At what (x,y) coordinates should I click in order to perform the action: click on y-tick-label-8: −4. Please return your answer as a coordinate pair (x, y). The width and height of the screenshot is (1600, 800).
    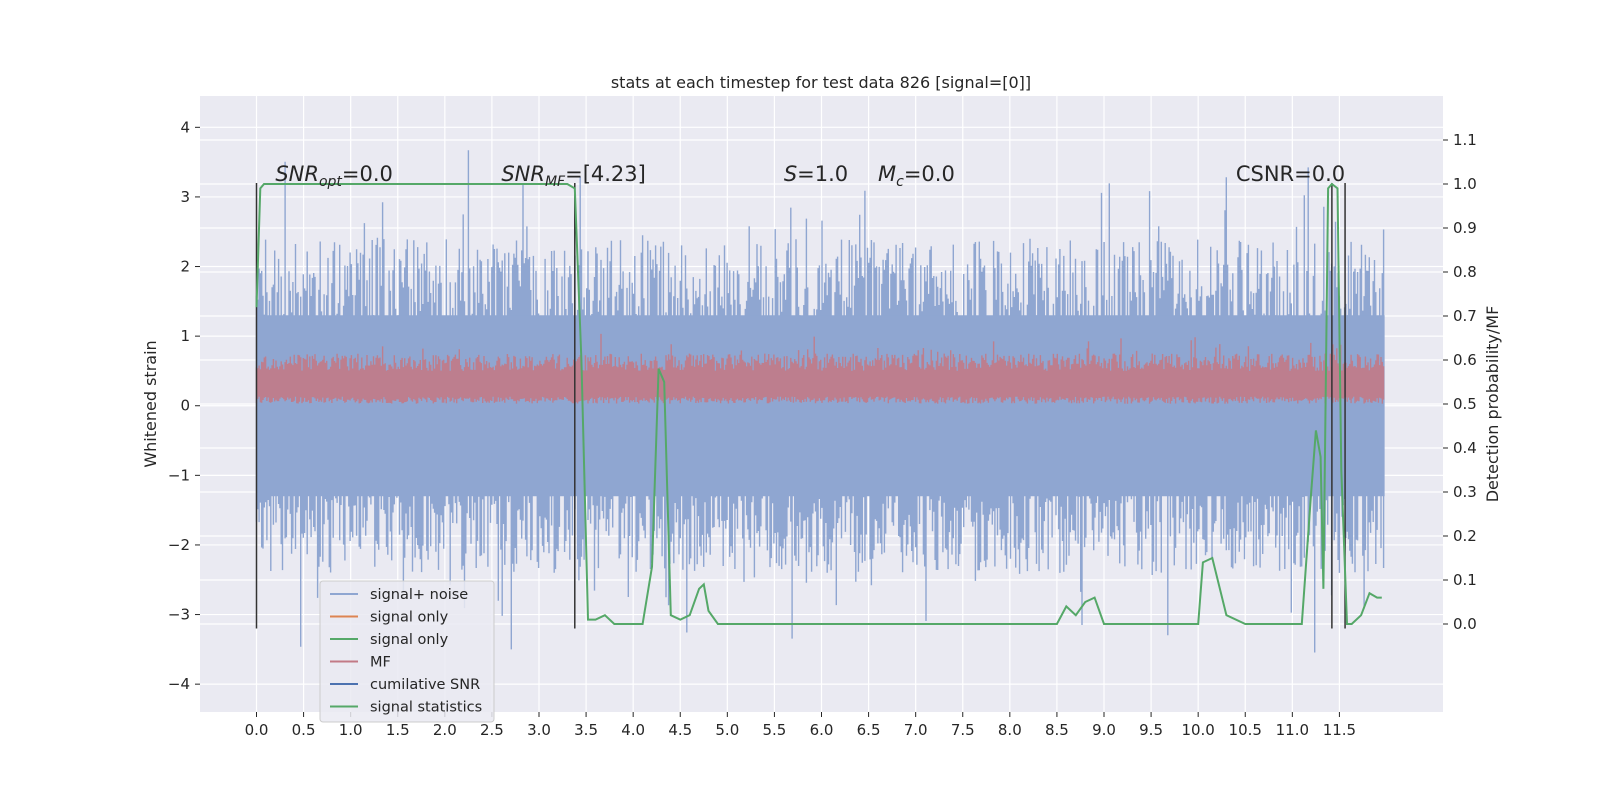
    Looking at the image, I should click on (179, 684).